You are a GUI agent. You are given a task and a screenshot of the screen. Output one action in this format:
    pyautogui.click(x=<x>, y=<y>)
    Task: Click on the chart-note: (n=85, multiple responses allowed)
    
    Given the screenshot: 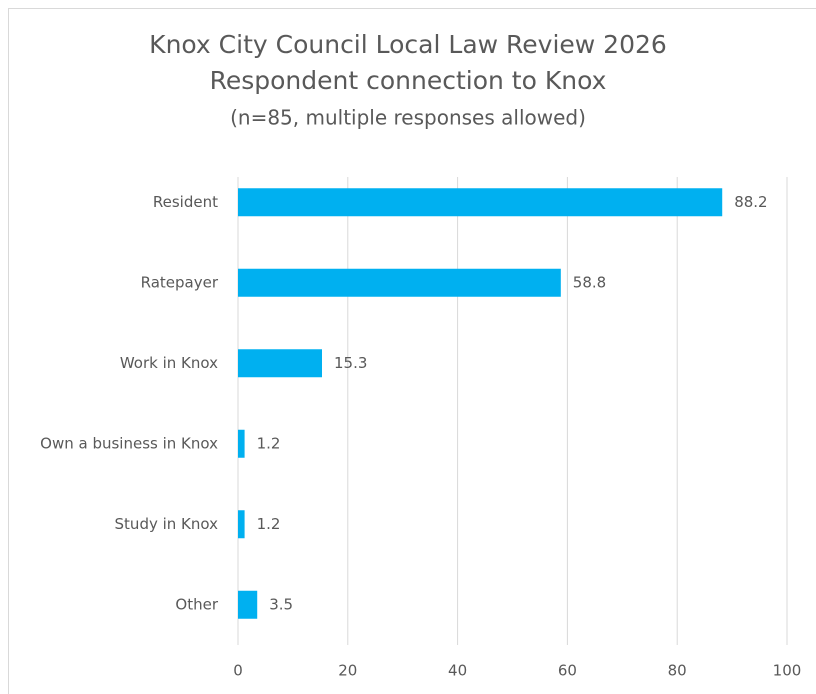 What is the action you would take?
    pyautogui.click(x=408, y=118)
    